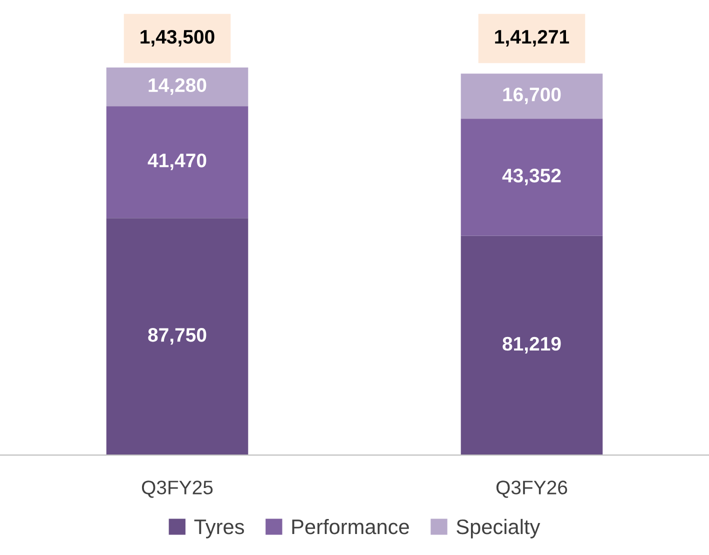 The image size is (709, 555). What do you see at coordinates (532, 38) in the screenshot?
I see `total-label: 1,41,271` at bounding box center [532, 38].